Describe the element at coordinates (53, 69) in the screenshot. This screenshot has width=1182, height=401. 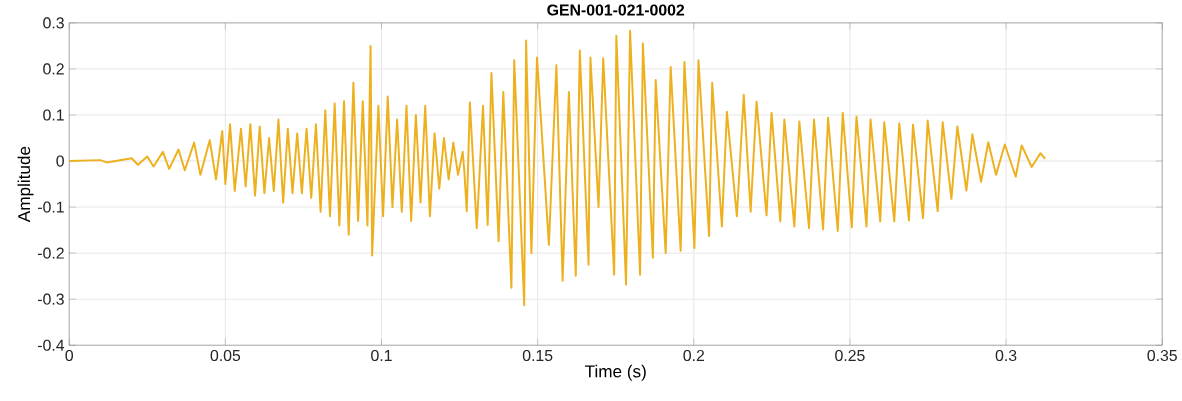
I see `y-tick-label: 0.2` at that location.